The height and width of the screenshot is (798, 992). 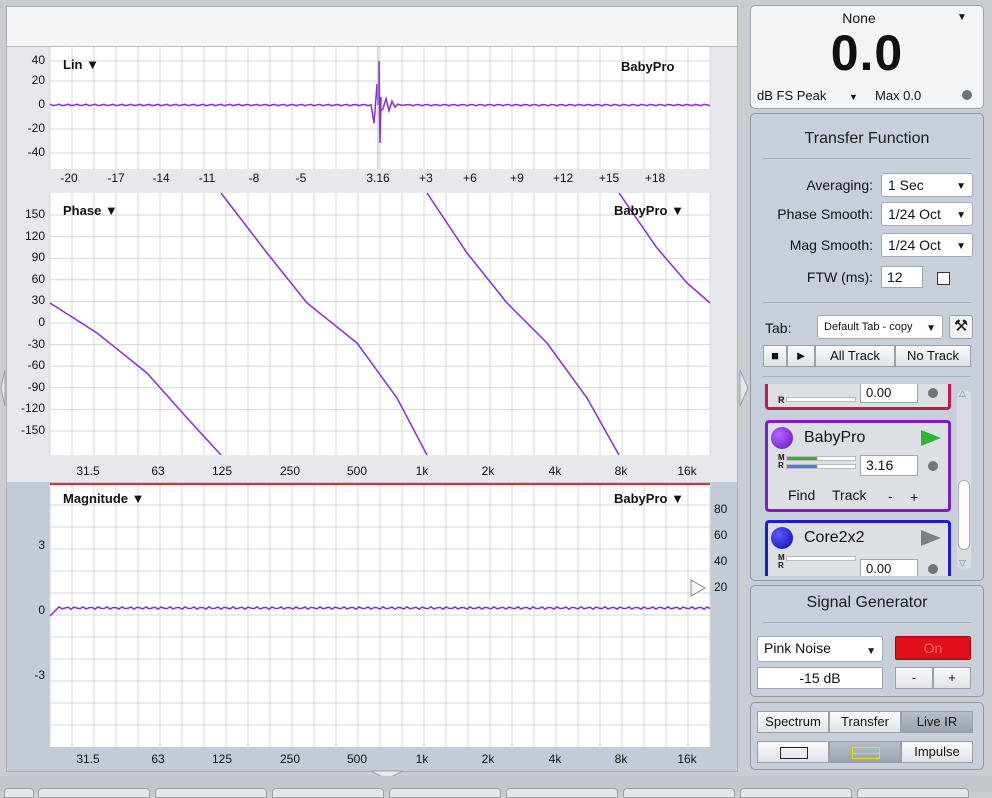 What do you see at coordinates (81, 64) in the screenshot?
I see `impulse-scale-menu: Lin ▼` at bounding box center [81, 64].